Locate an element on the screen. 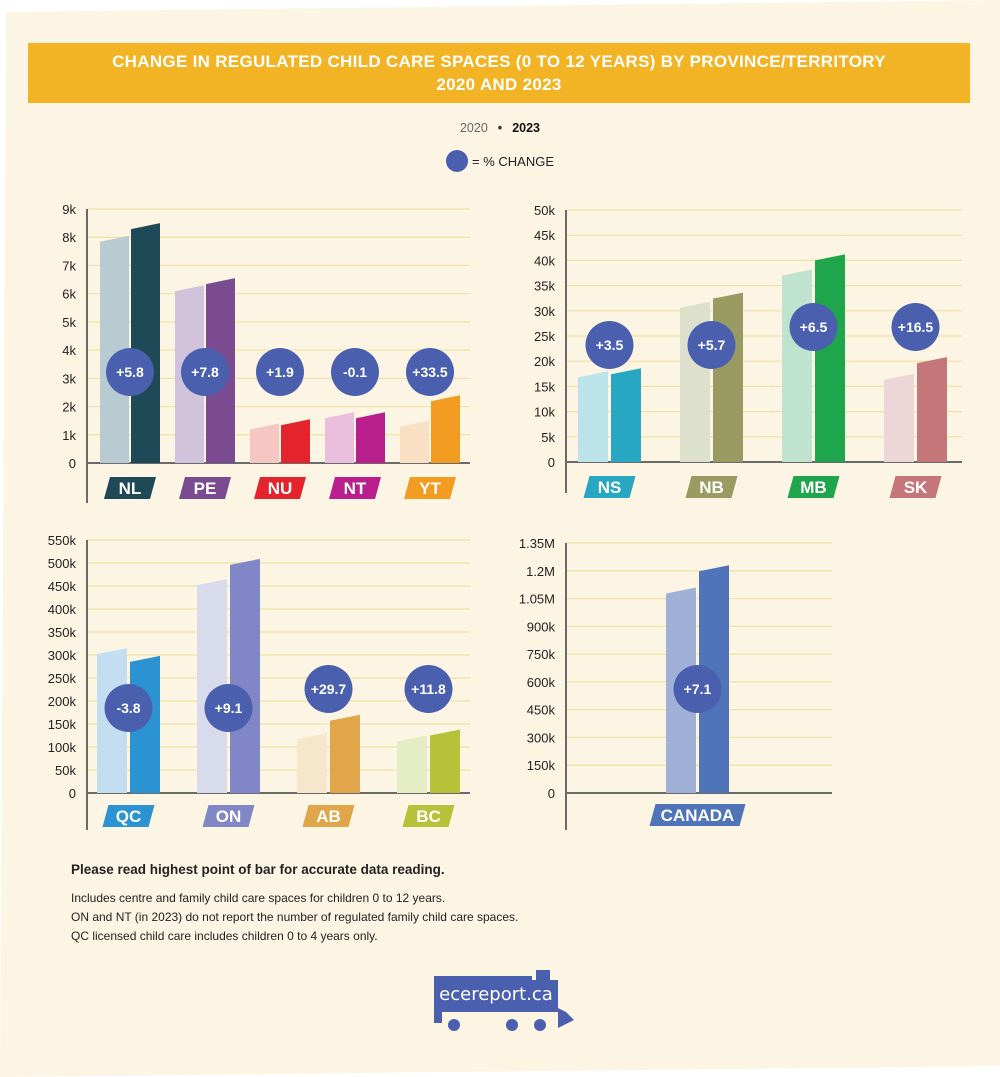 Image resolution: width=1000 pixels, height=1077 pixels. y-tick-label: 250k is located at coordinates (62, 678).